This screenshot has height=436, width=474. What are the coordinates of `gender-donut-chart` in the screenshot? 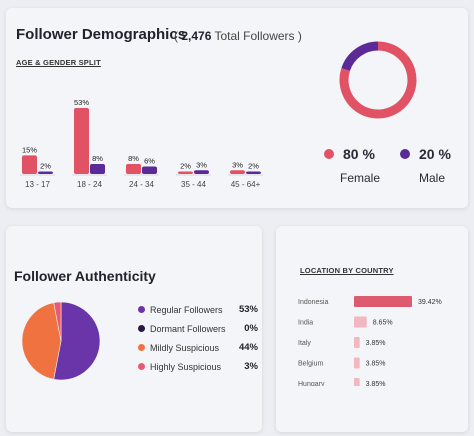 It's located at (378, 80).